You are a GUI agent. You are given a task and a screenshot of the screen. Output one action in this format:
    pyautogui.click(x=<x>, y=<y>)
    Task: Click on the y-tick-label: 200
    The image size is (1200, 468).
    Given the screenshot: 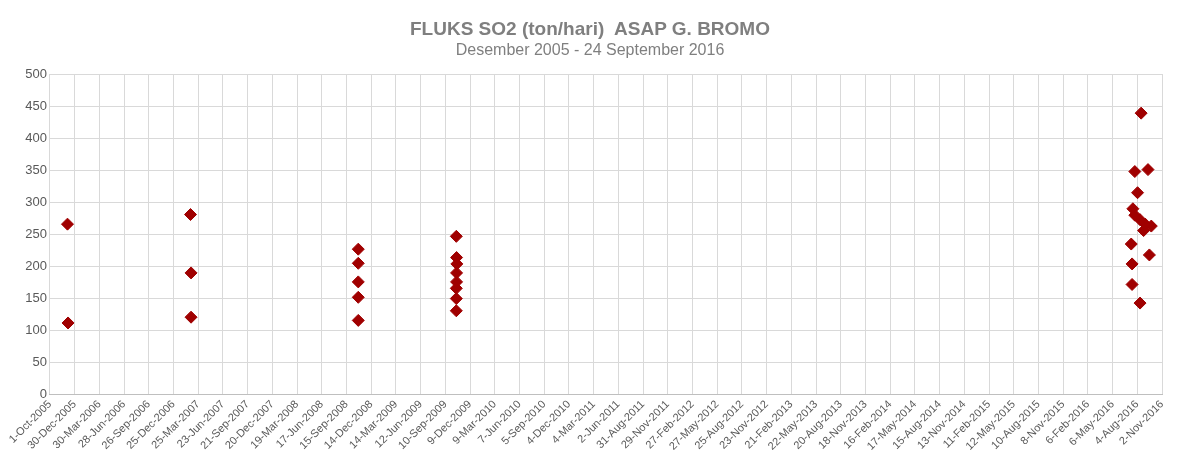 What is the action you would take?
    pyautogui.click(x=36, y=266)
    